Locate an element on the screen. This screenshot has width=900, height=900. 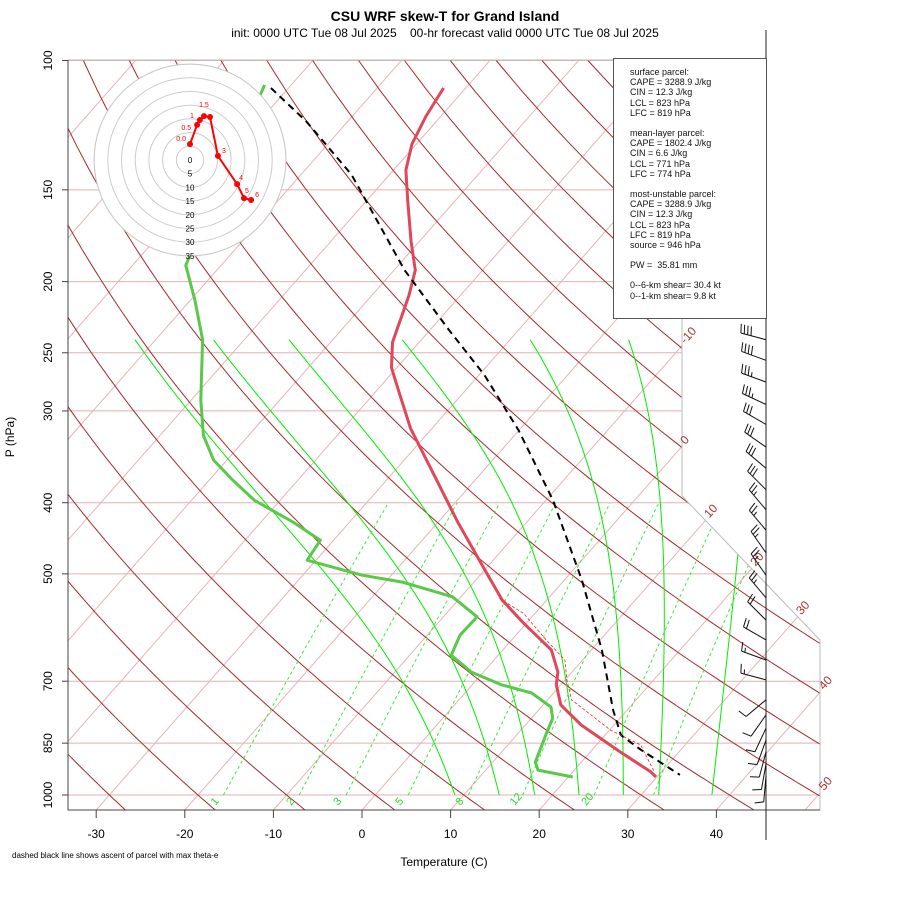
surface-parcel-header: surface parcel: is located at coordinates (660, 72).